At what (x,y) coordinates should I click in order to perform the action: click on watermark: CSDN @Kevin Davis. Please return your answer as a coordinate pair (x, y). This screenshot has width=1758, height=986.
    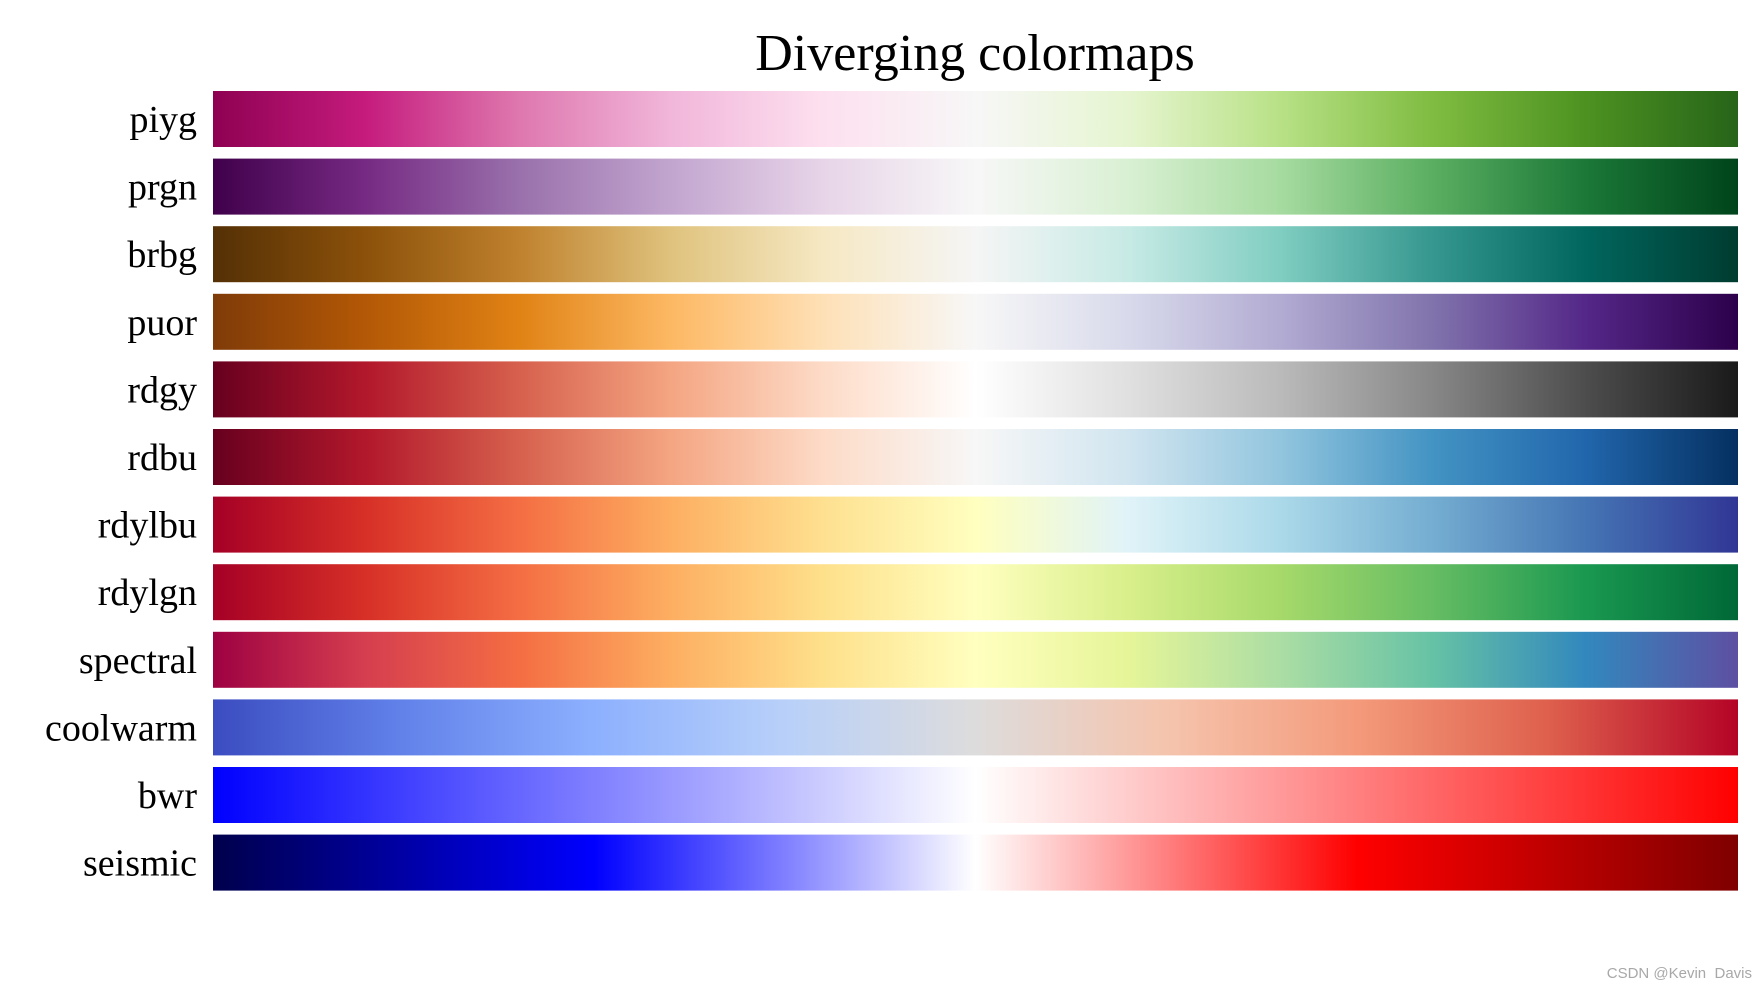
    Looking at the image, I should click on (1679, 973).